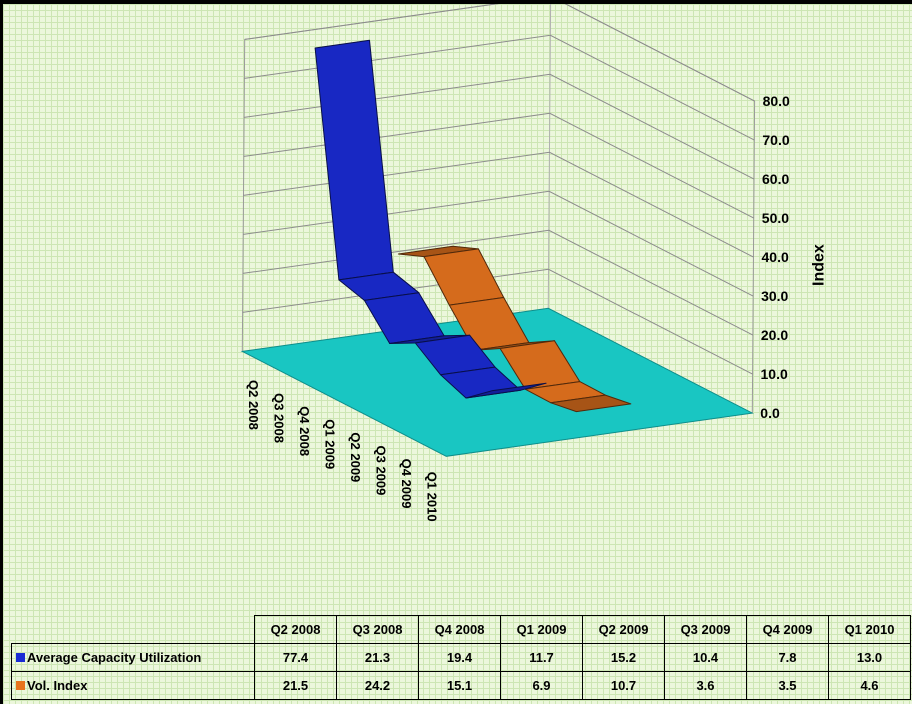  Describe the element at coordinates (541, 685) in the screenshot. I see `table-cell: 6.9` at that location.